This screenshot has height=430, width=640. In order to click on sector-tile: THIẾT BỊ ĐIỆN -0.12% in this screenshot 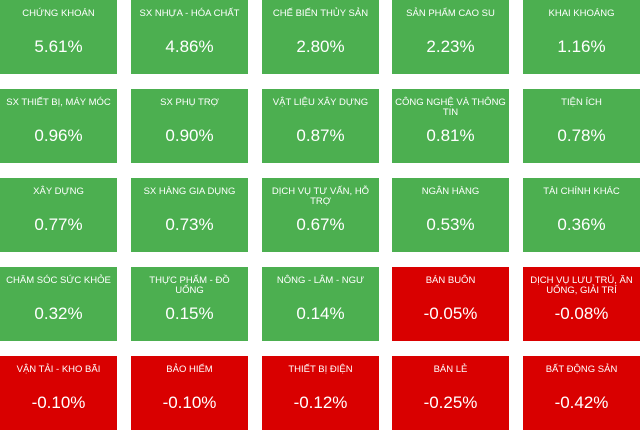, I will do `click(320, 393)`.